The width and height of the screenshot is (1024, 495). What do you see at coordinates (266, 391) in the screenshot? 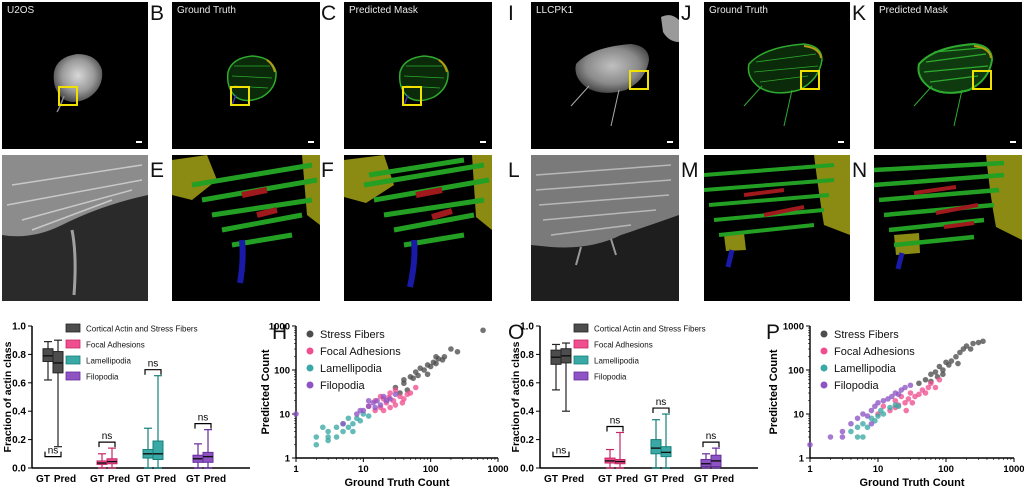
I see `y-axis-label: Predicted Count` at bounding box center [266, 391].